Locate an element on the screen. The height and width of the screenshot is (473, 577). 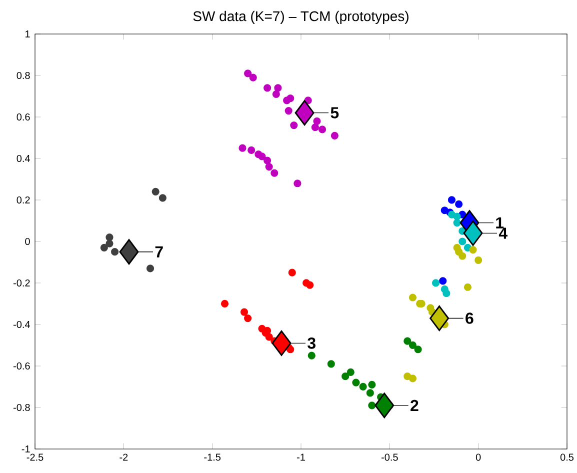
x-tick-label: 0 is located at coordinates (478, 457).